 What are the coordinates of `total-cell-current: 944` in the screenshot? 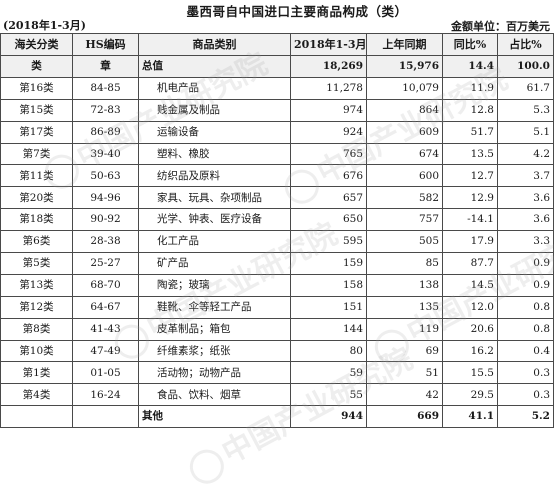 It's located at (328, 417).